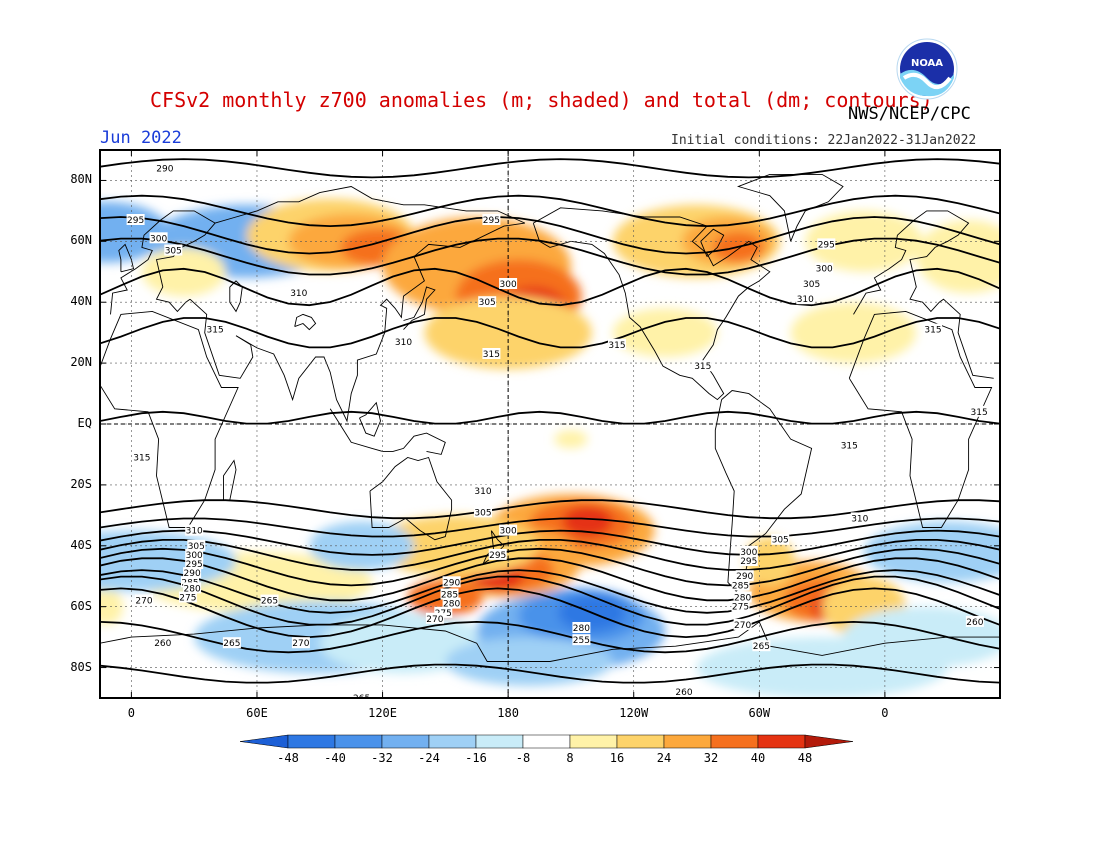 Image resolution: width=1100 pixels, height=850 pixels. Describe the element at coordinates (411, 498) in the screenshot. I see `coastline-australia` at that location.